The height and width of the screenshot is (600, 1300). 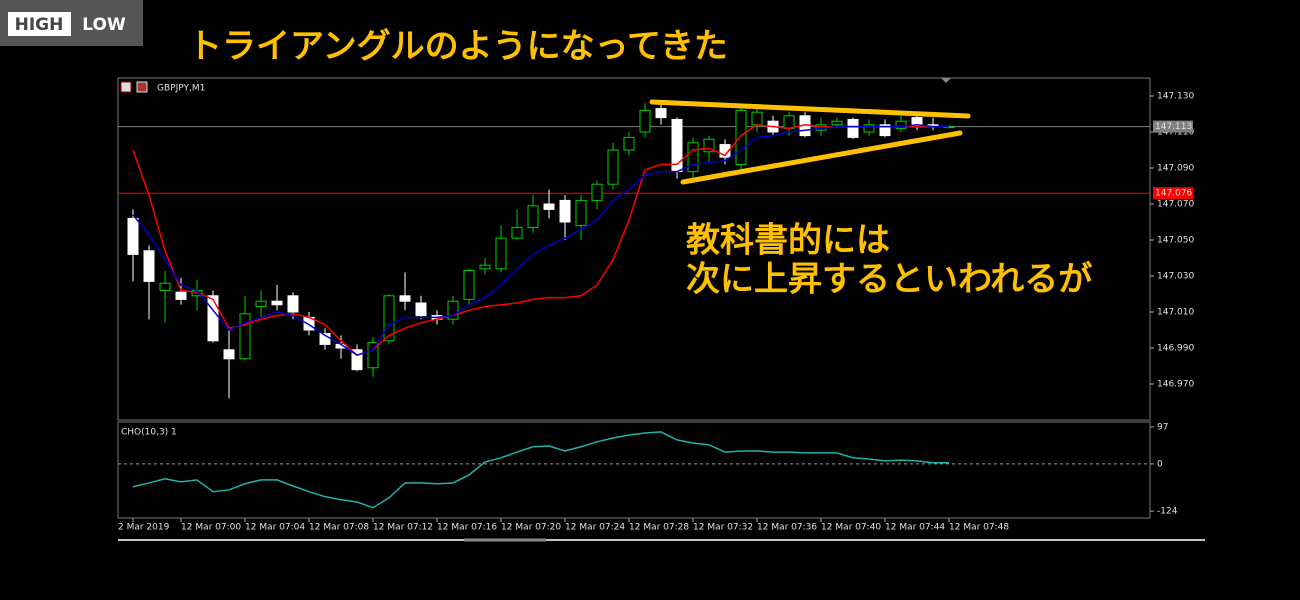 I want to click on y-tick-label: -124, so click(x=1167, y=512).